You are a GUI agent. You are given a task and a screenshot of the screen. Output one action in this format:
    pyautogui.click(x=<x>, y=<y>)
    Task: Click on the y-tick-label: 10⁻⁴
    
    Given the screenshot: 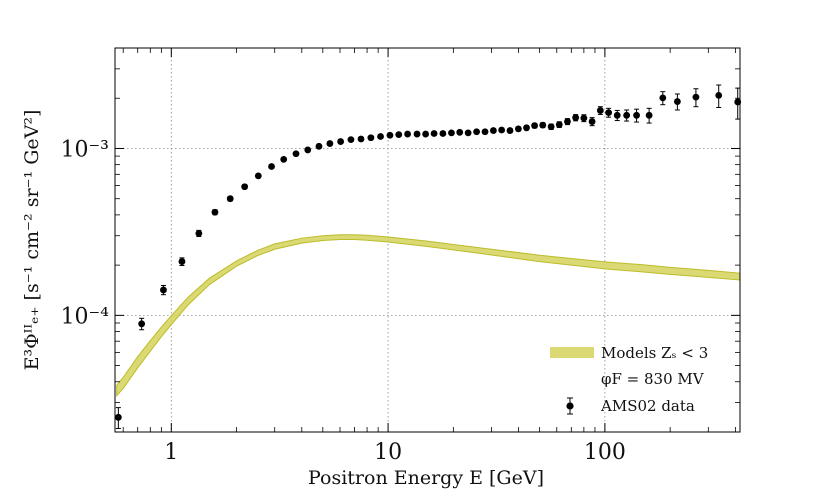 What is the action you would take?
    pyautogui.click(x=85, y=316)
    